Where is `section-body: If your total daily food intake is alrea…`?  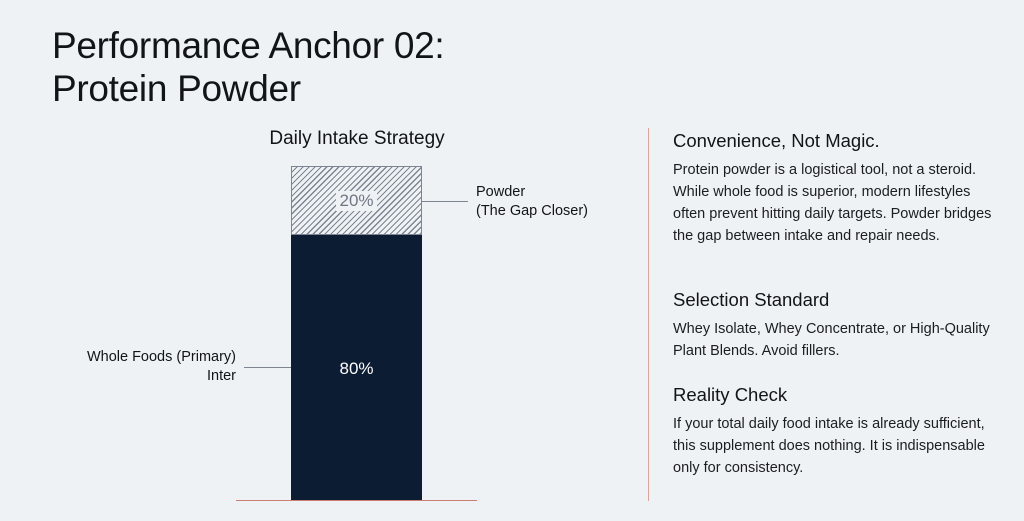 section-body: If your total daily food intake is alrea… is located at coordinates (829, 446).